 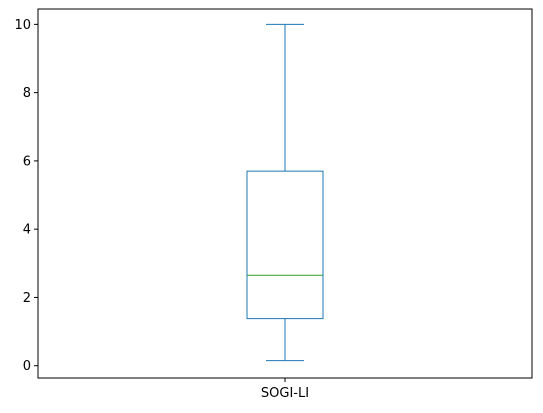 I want to click on x-tick-label: SOGI-LI, so click(x=285, y=393).